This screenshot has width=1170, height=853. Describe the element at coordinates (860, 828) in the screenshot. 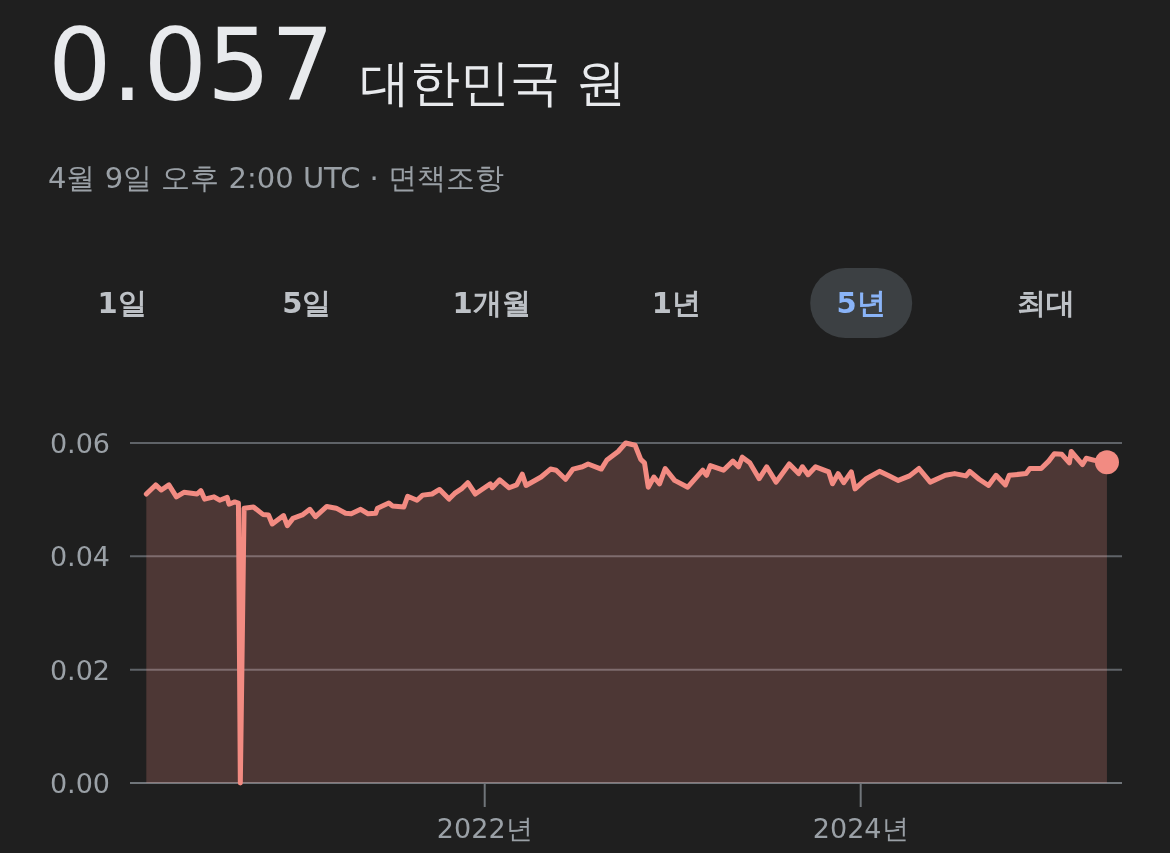

I see `x-tick-label: 2024년` at that location.